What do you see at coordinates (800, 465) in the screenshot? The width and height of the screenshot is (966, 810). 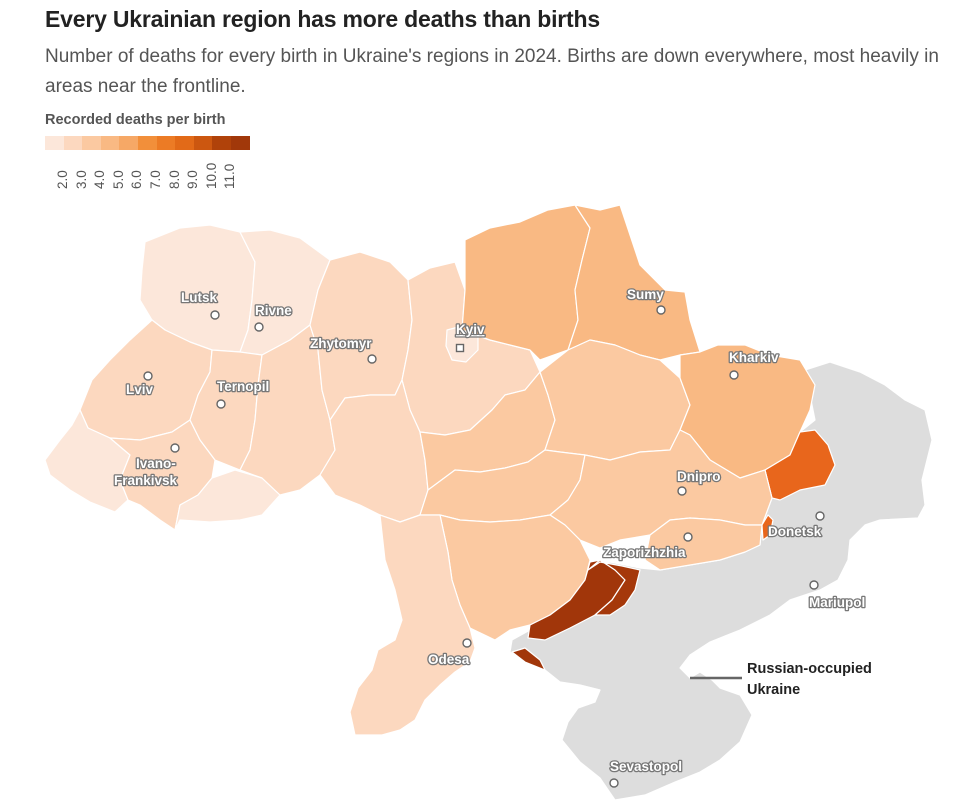 I see `region-luhansk` at bounding box center [800, 465].